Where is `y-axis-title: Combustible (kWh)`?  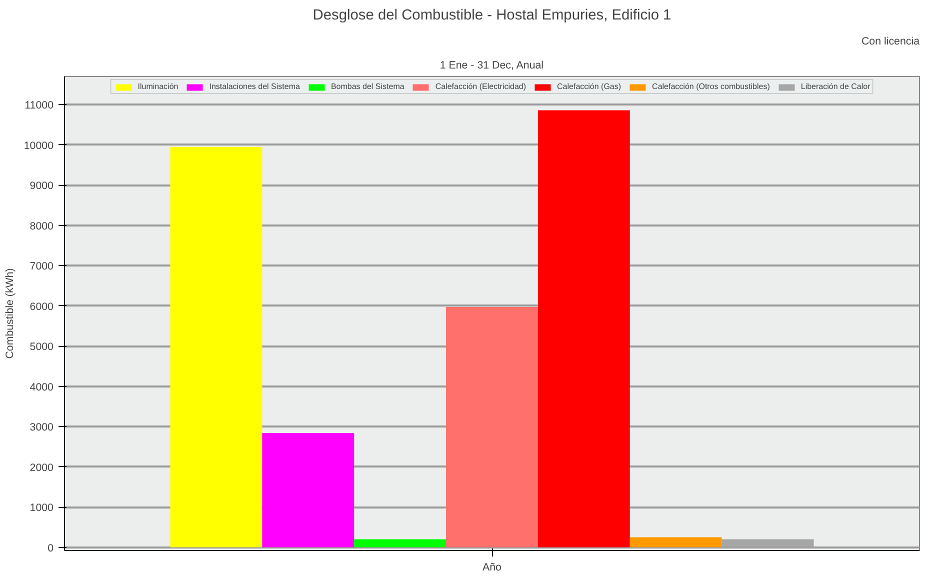
y-axis-title: Combustible (kWh) is located at coordinates (10, 313).